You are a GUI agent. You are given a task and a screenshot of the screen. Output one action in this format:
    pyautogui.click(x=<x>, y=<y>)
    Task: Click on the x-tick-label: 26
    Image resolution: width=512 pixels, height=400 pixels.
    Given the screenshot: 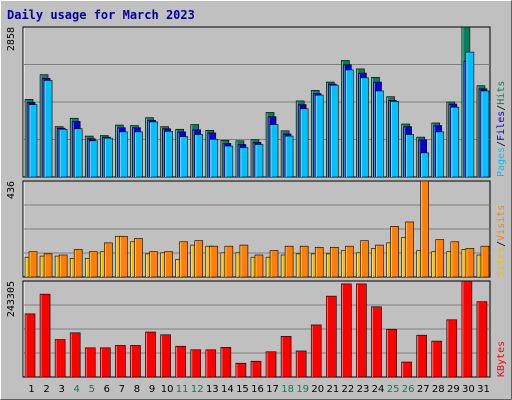 What is the action you would take?
    pyautogui.click(x=408, y=389)
    